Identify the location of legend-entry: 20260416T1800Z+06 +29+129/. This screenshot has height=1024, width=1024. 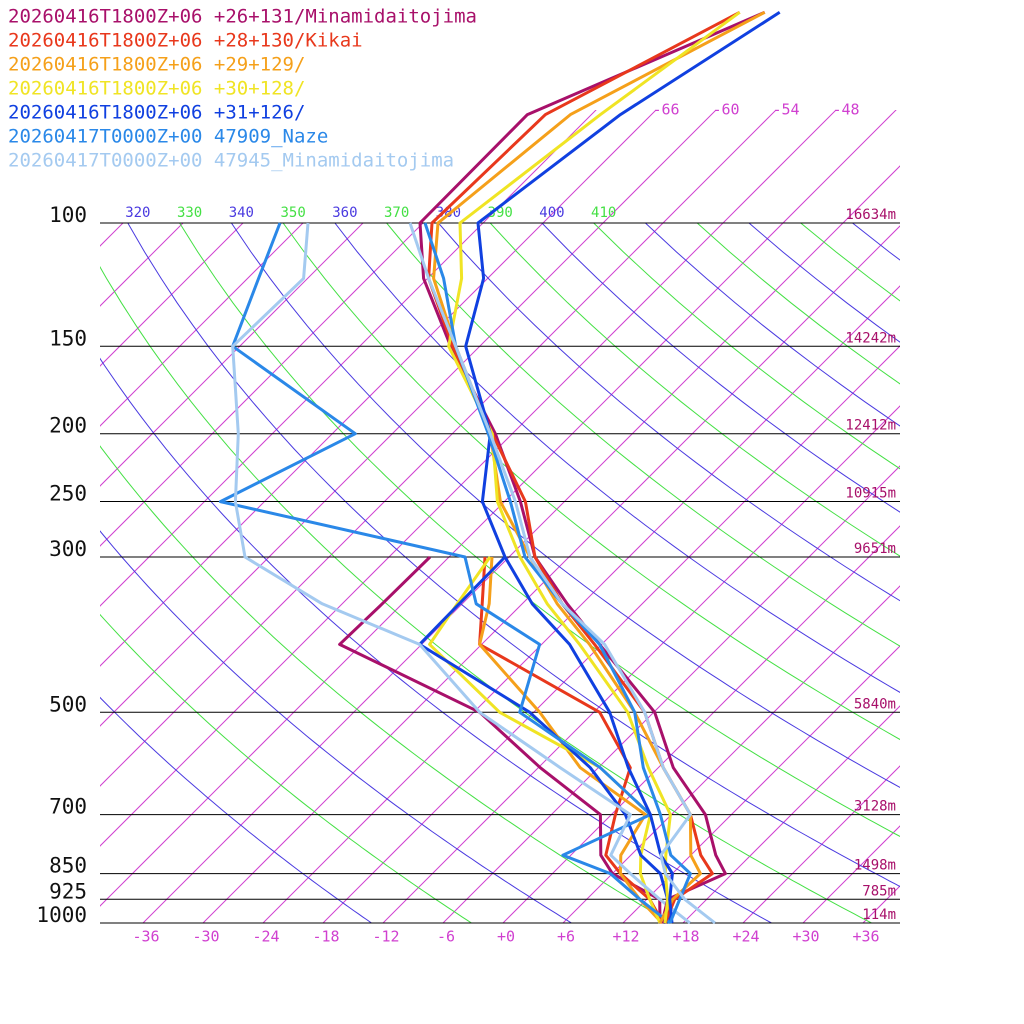
(156, 65).